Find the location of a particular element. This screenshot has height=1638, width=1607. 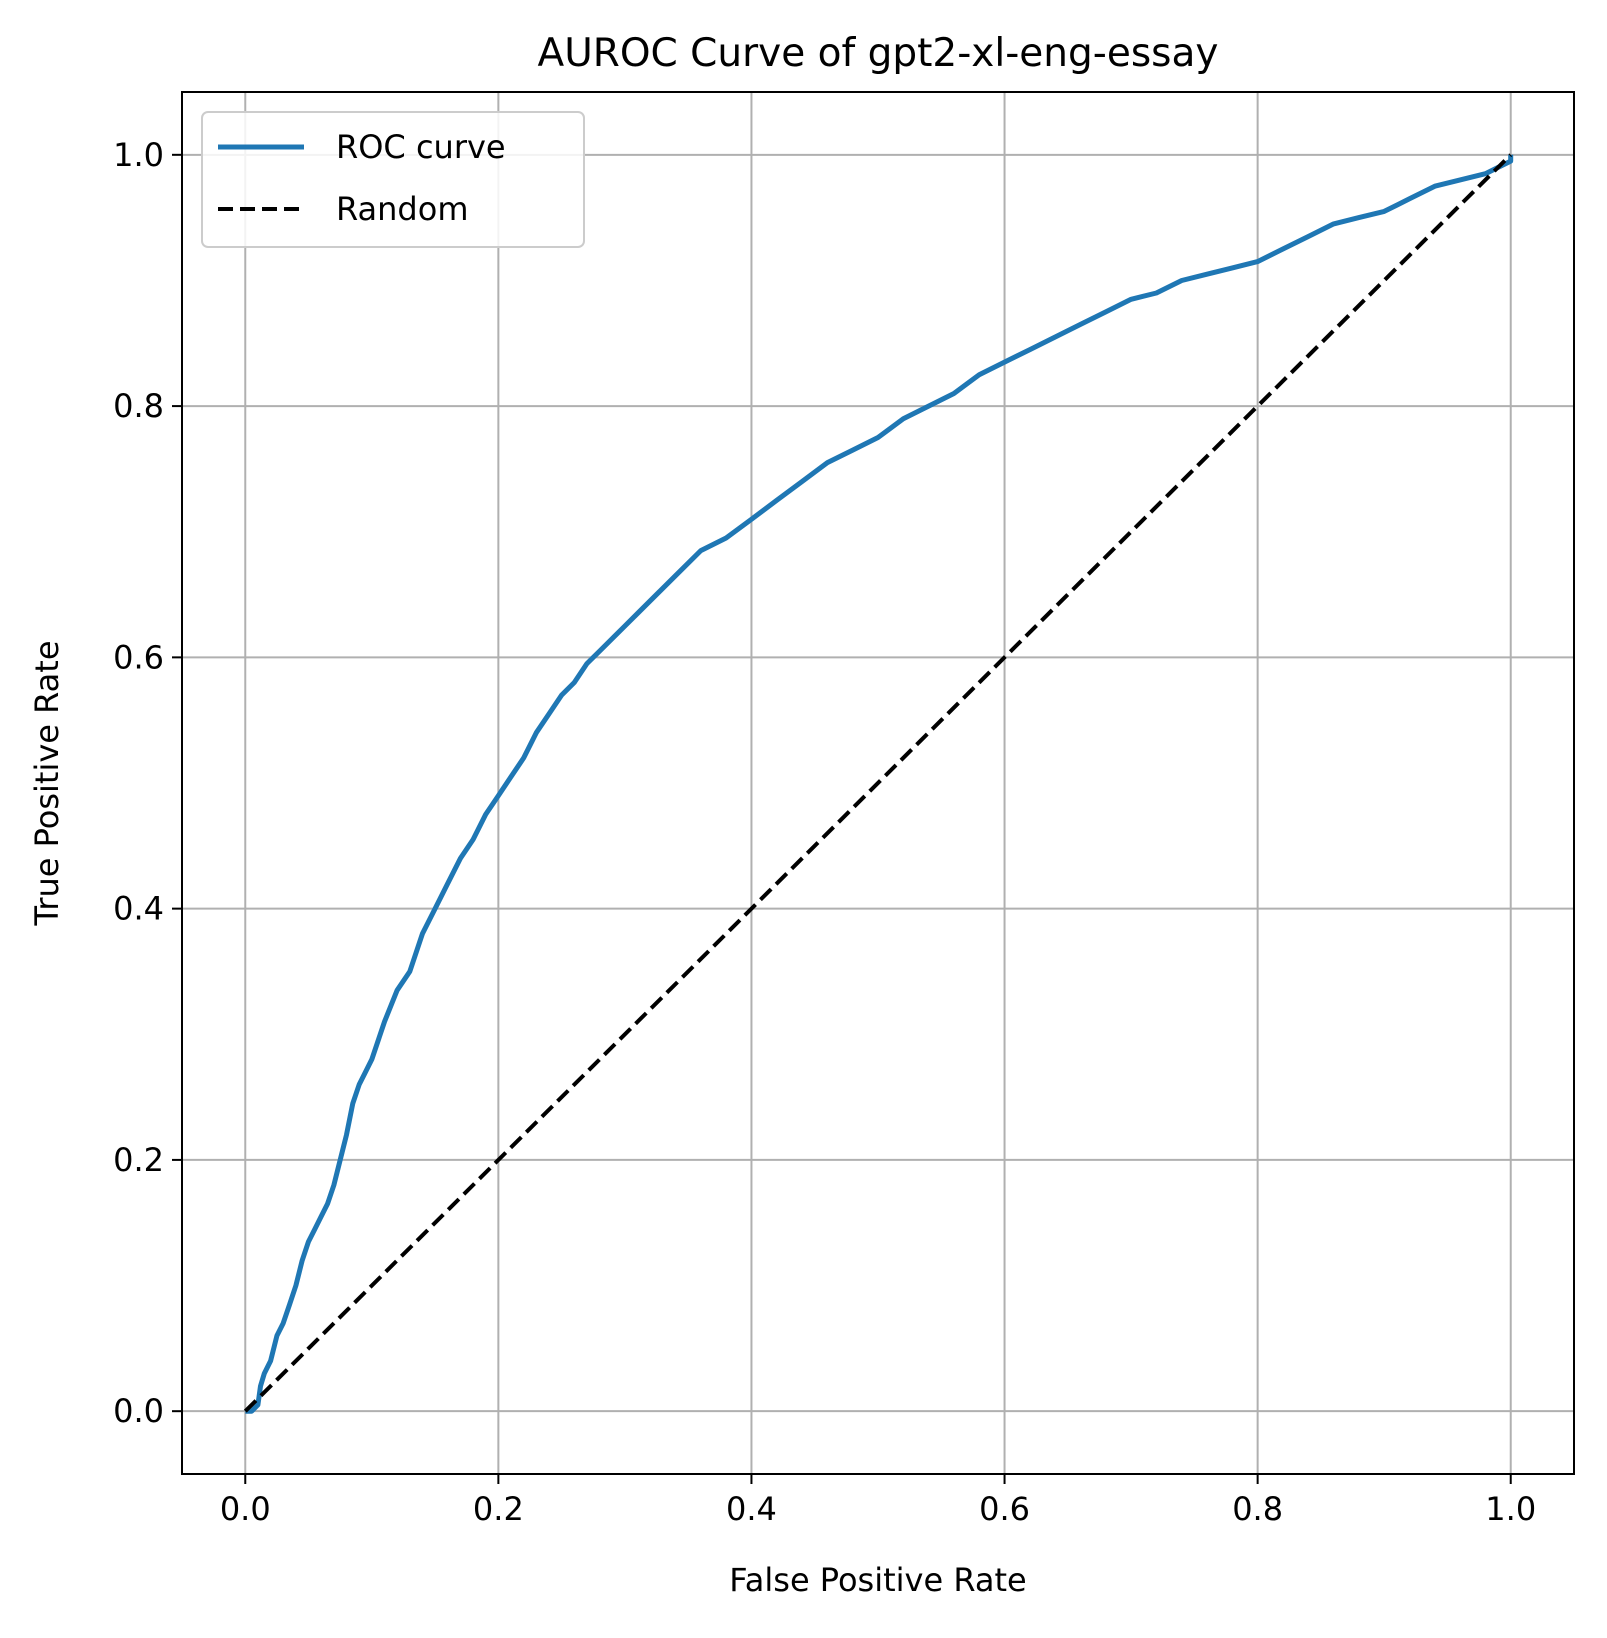

chart-title: AUROC Curve of gpt2-xl-eng-essay is located at coordinates (878, 53).